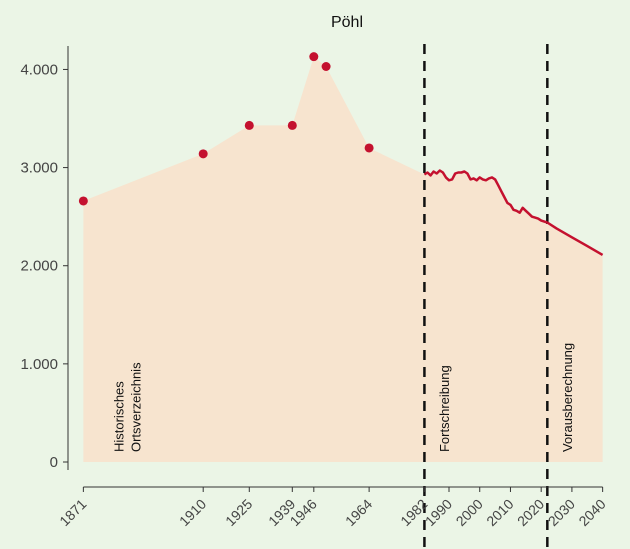 Image resolution: width=630 pixels, height=549 pixels. I want to click on y-tick-label: 4.000, so click(39, 69).